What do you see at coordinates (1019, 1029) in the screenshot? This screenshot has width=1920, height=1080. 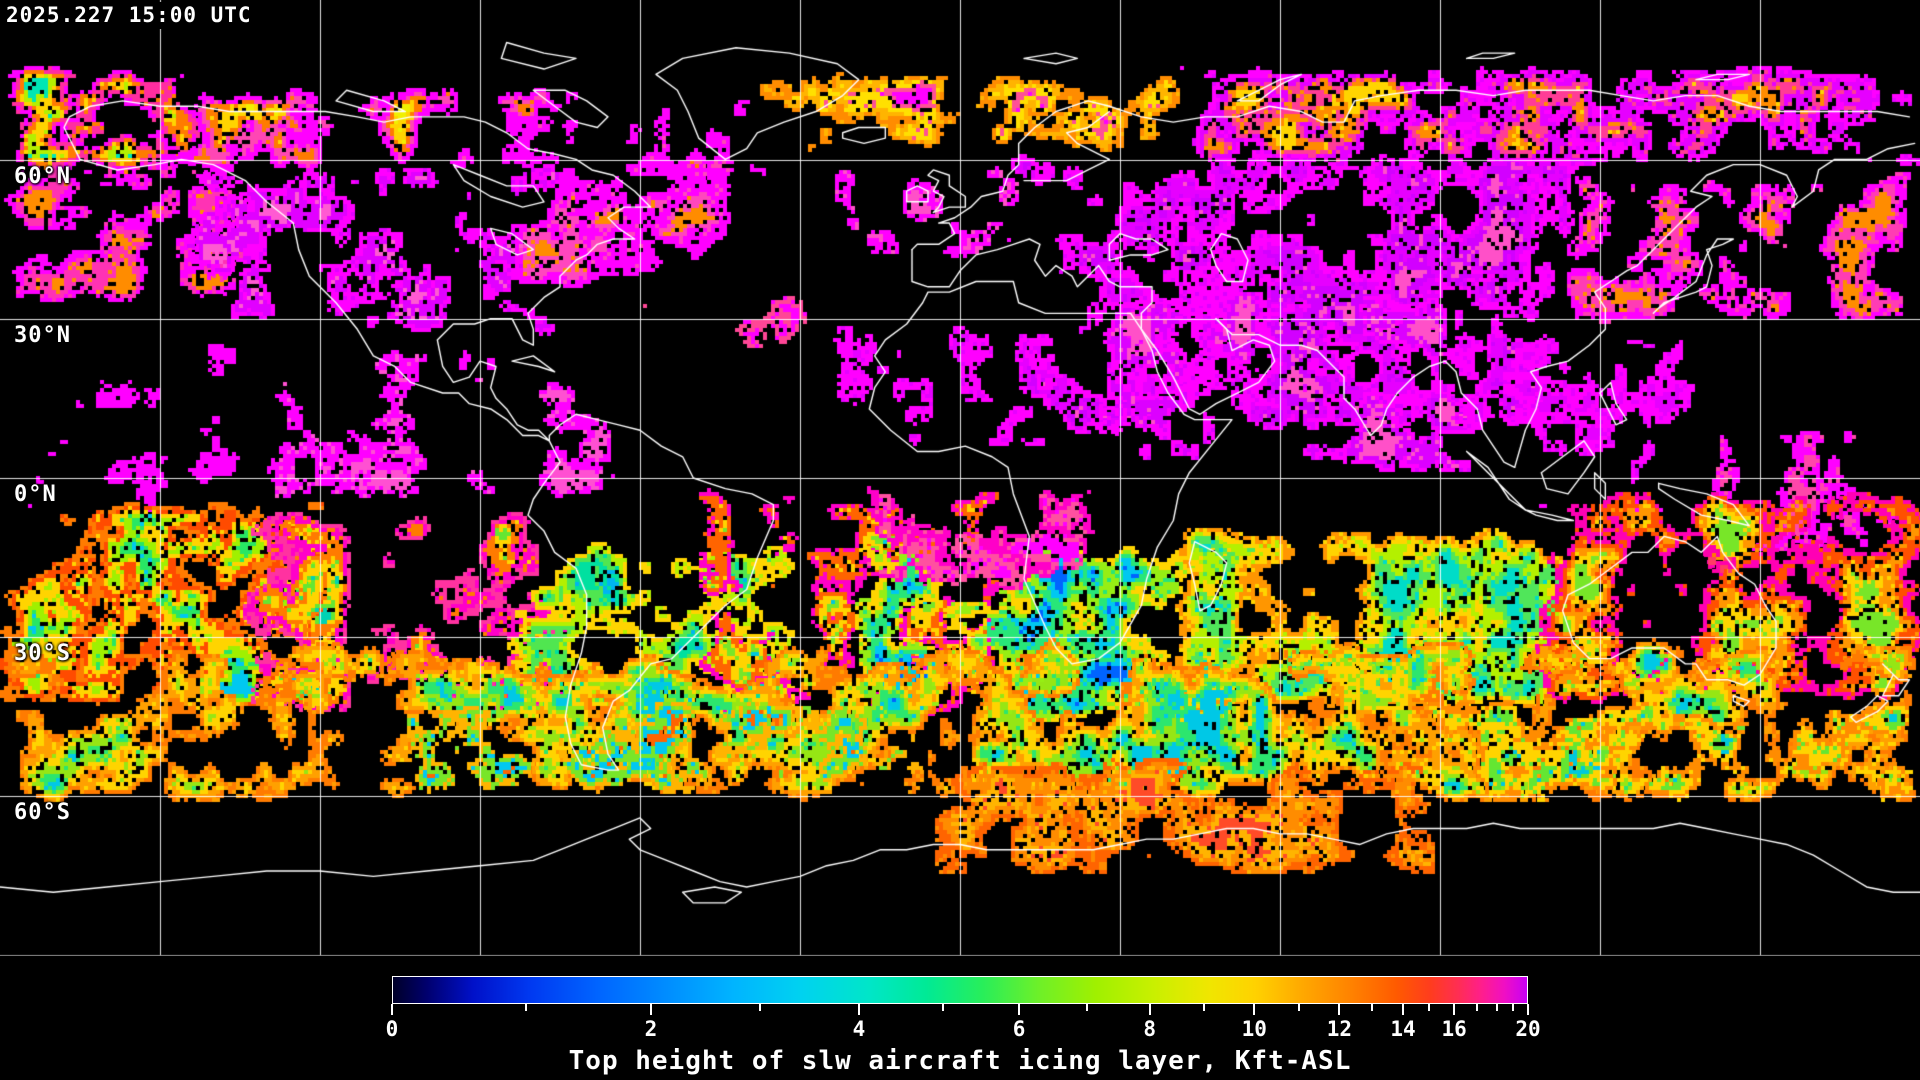 I see `colorbar-tick-label: 6` at bounding box center [1019, 1029].